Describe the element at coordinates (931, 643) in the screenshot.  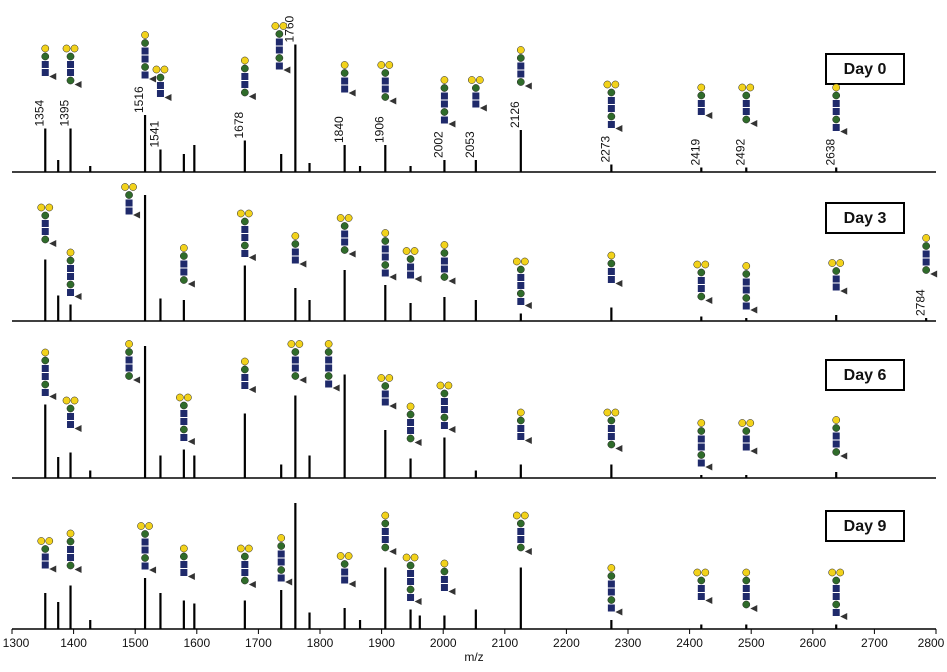
I see `x-tick-label: 2800` at that location.